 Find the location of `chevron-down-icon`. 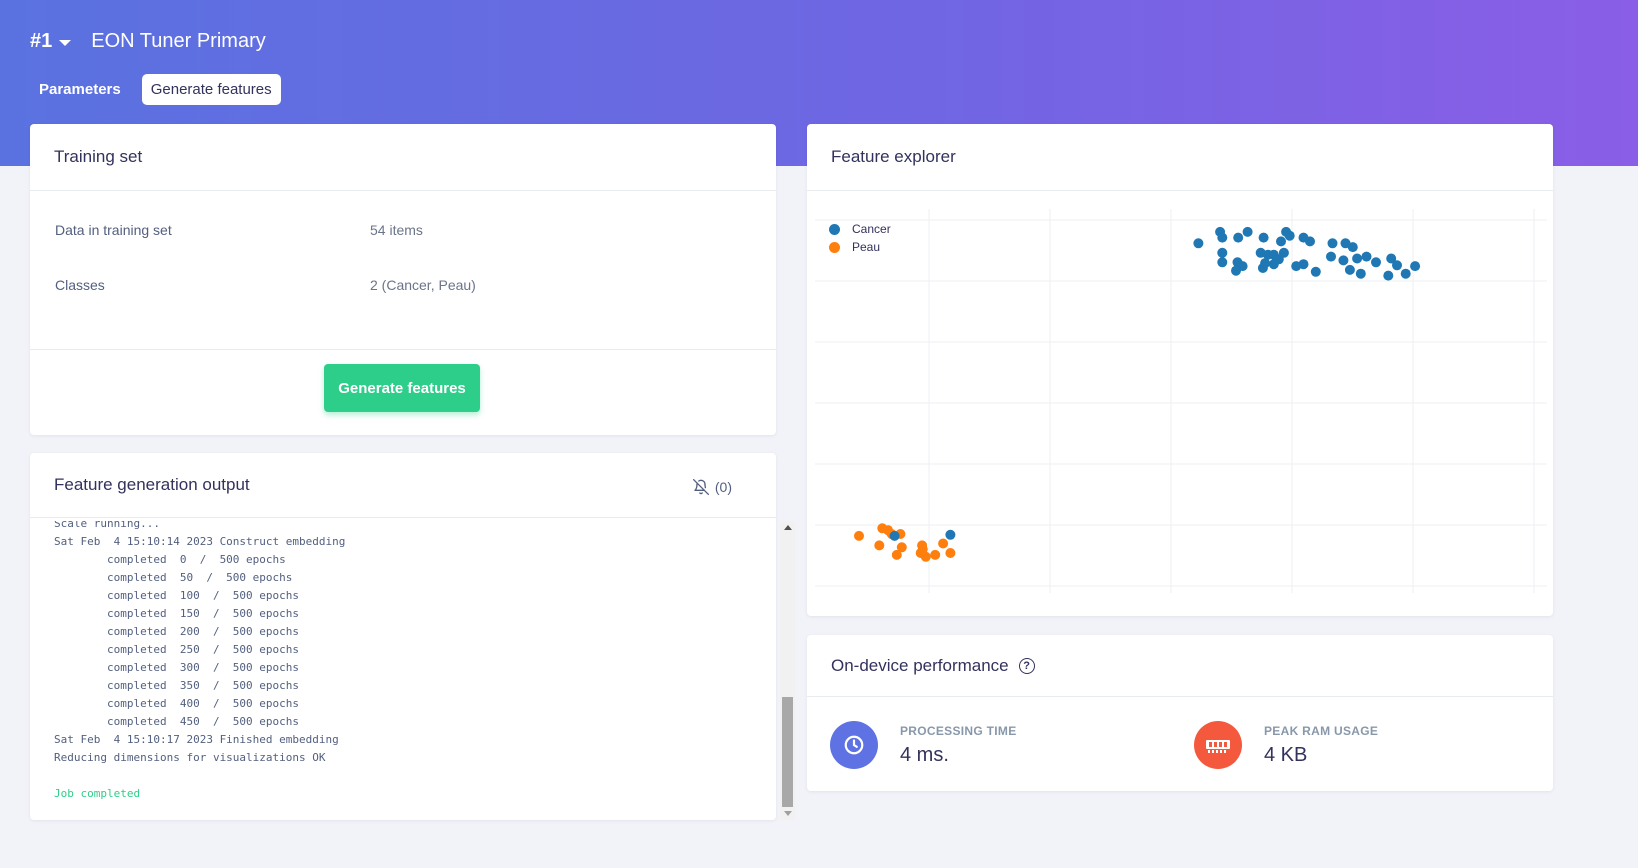

chevron-down-icon is located at coordinates (65, 42).